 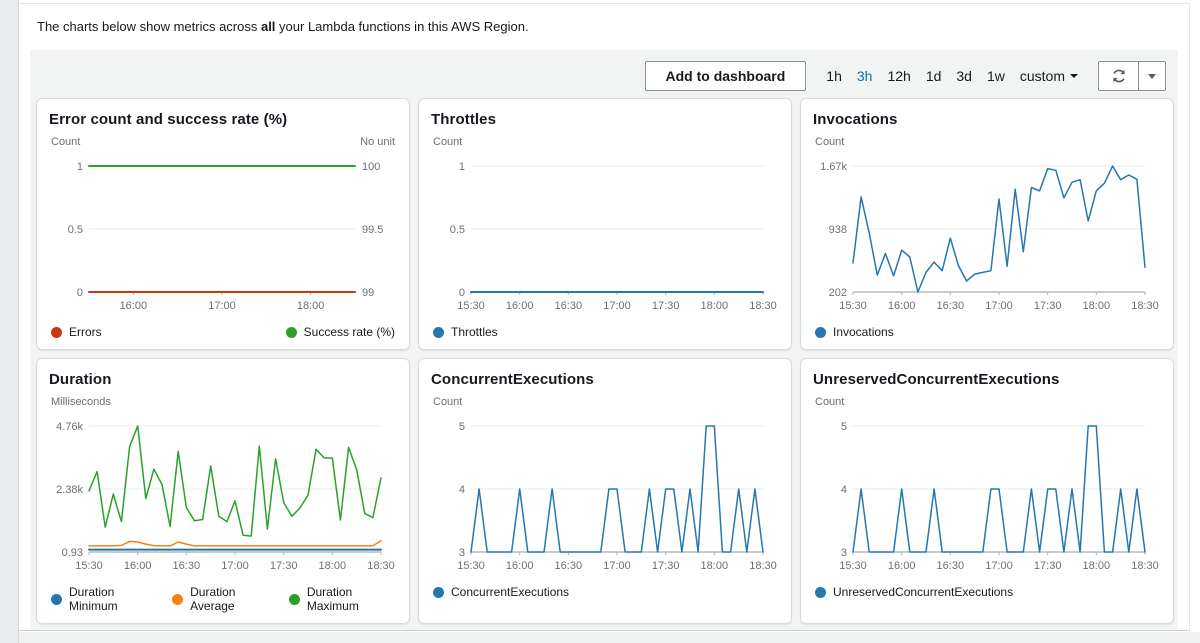 I want to click on legend-item-invocations: Invocations, so click(x=854, y=332).